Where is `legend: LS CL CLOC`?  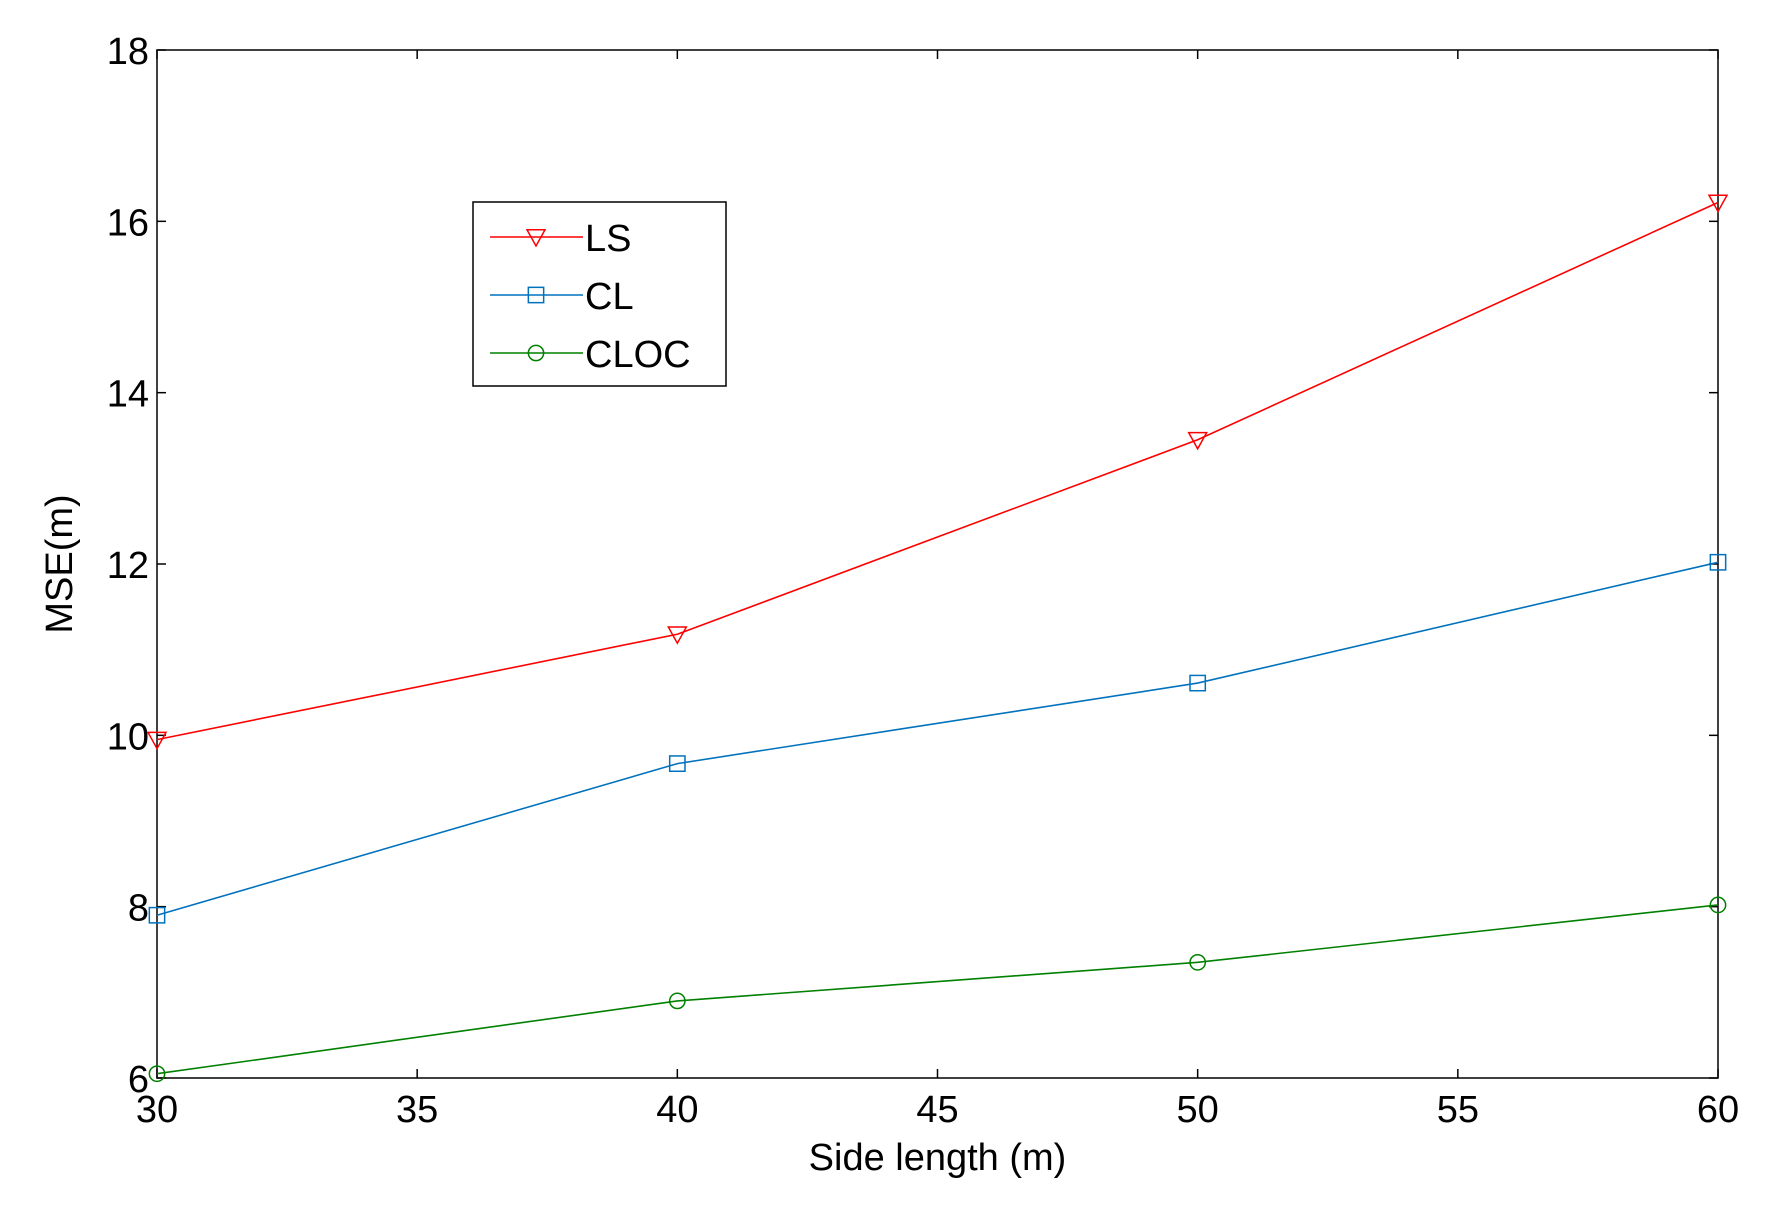
legend: LS CL CLOC is located at coordinates (599, 294).